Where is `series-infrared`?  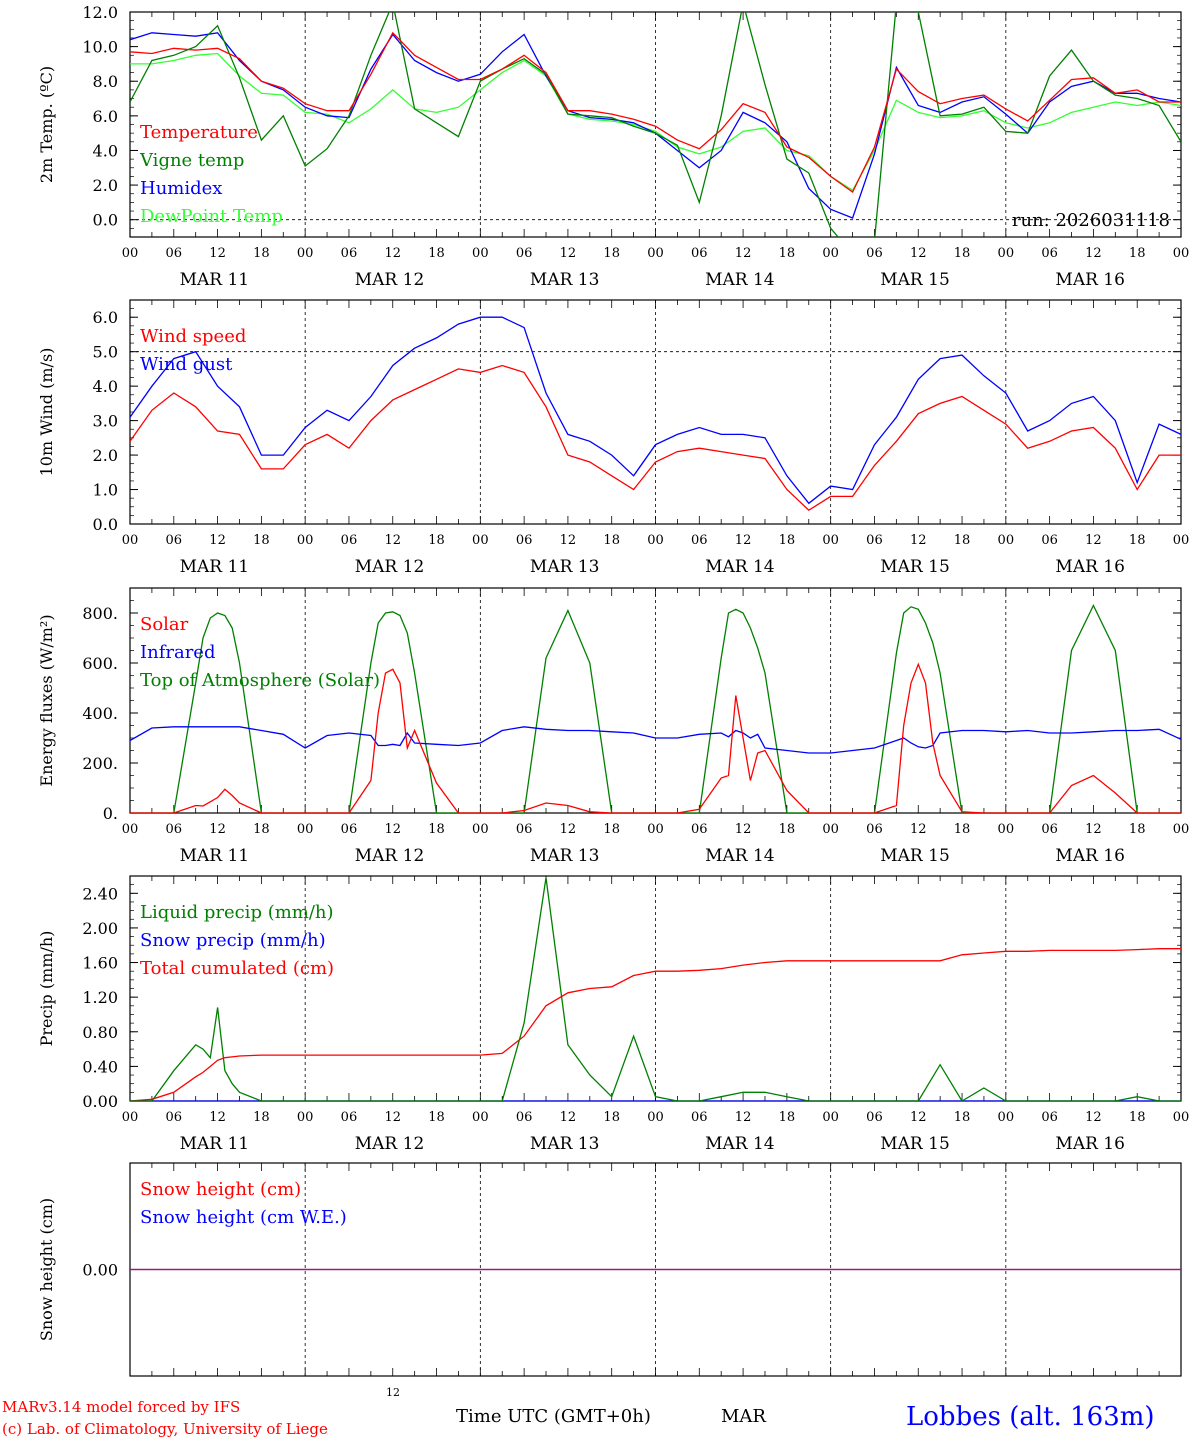 series-infrared is located at coordinates (655, 740).